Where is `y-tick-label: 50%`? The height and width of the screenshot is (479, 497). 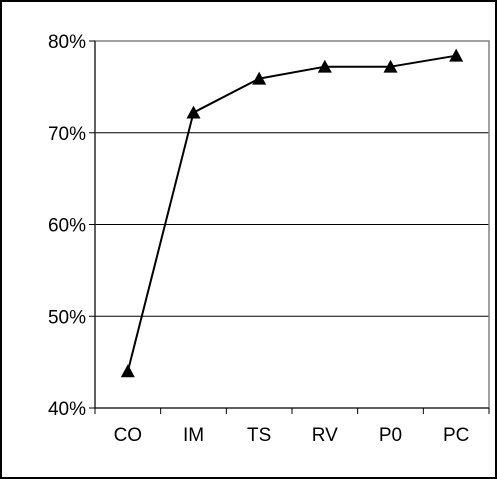 y-tick-label: 50% is located at coordinates (67, 317).